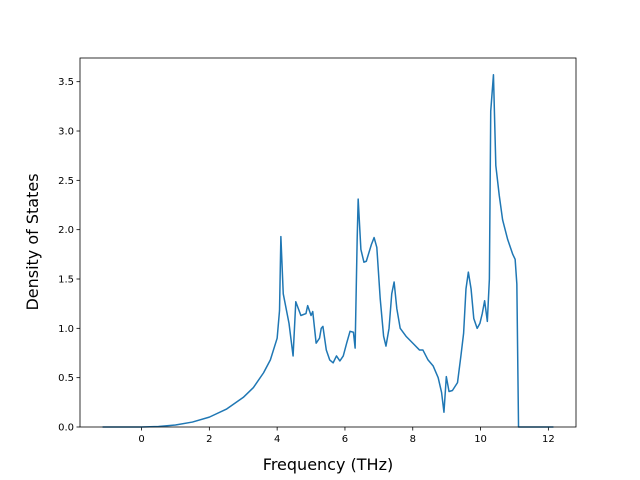 Image resolution: width=640 pixels, height=480 pixels. I want to click on x-tick-label: 0, so click(141, 439).